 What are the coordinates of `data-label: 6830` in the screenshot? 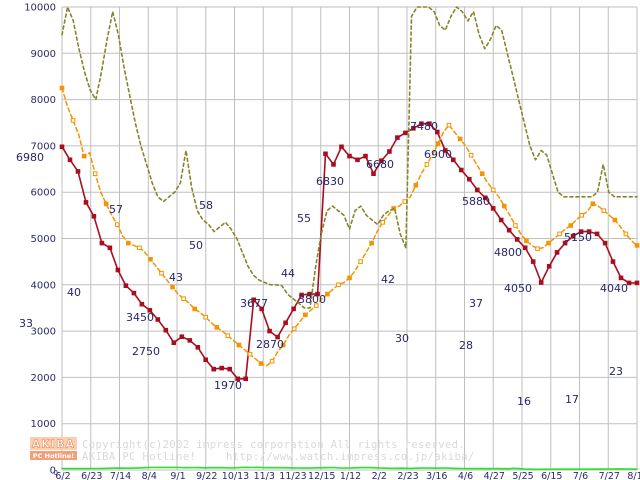 It's located at (330, 181).